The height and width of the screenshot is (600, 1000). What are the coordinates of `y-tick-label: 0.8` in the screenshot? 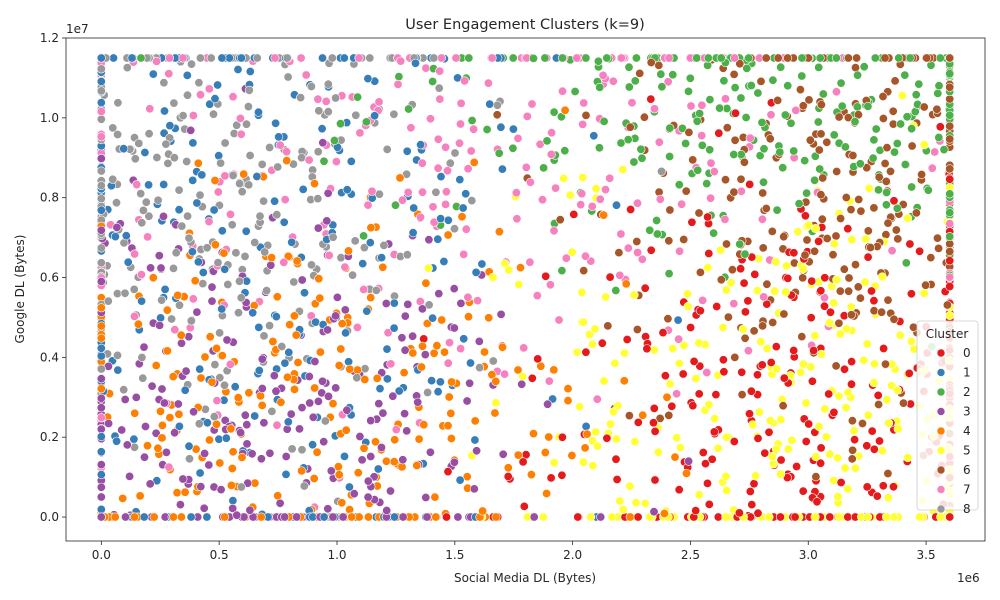 It's located at (49, 198).